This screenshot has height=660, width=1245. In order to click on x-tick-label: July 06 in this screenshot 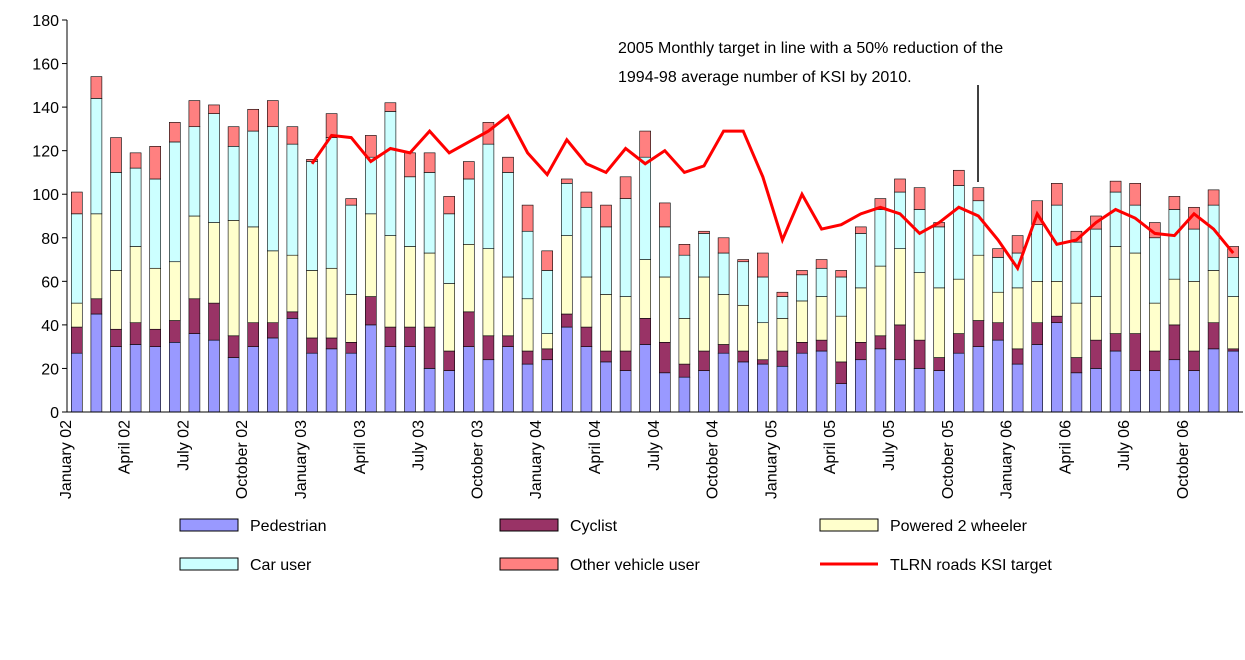, I will do `click(1124, 445)`.